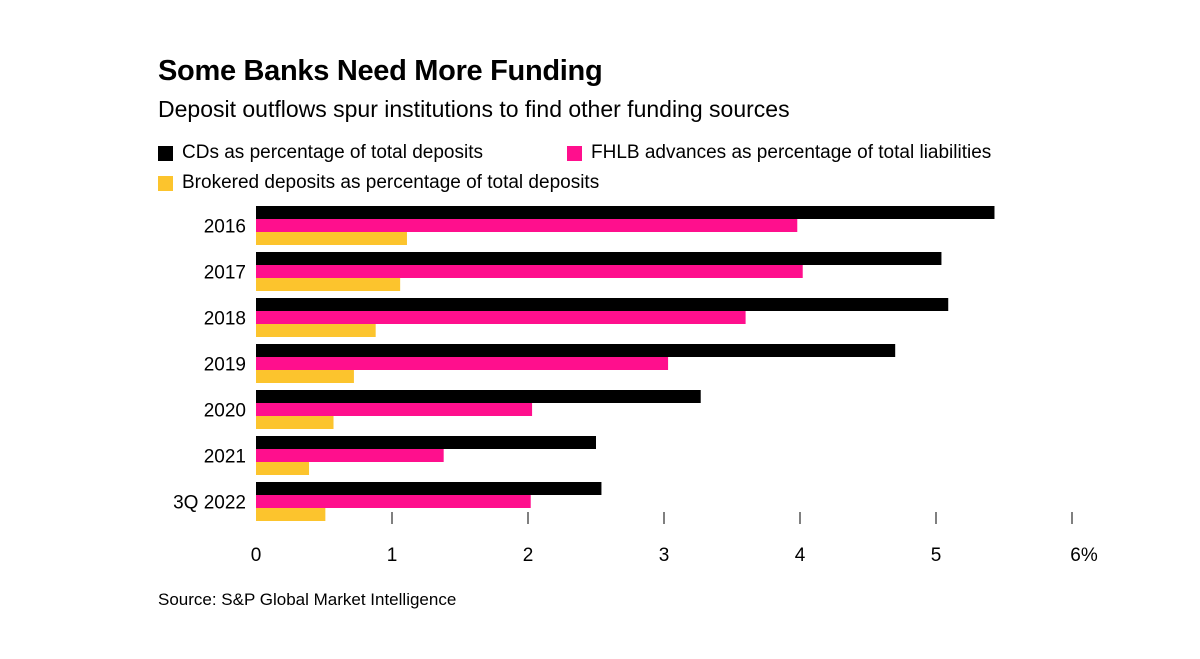 This screenshot has width=1200, height=659. Describe the element at coordinates (316, 330) in the screenshot. I see `bar-series3-2018` at that location.